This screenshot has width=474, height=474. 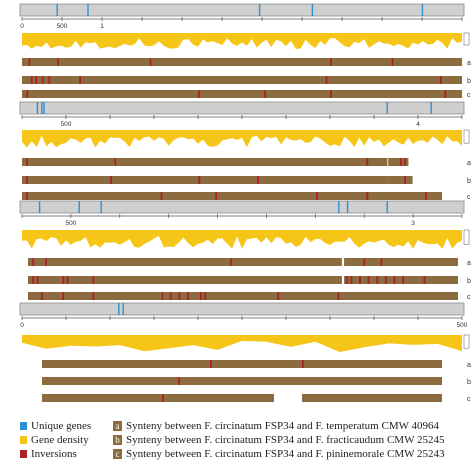 I want to click on ruler-tick-label: 3, so click(x=413, y=223).